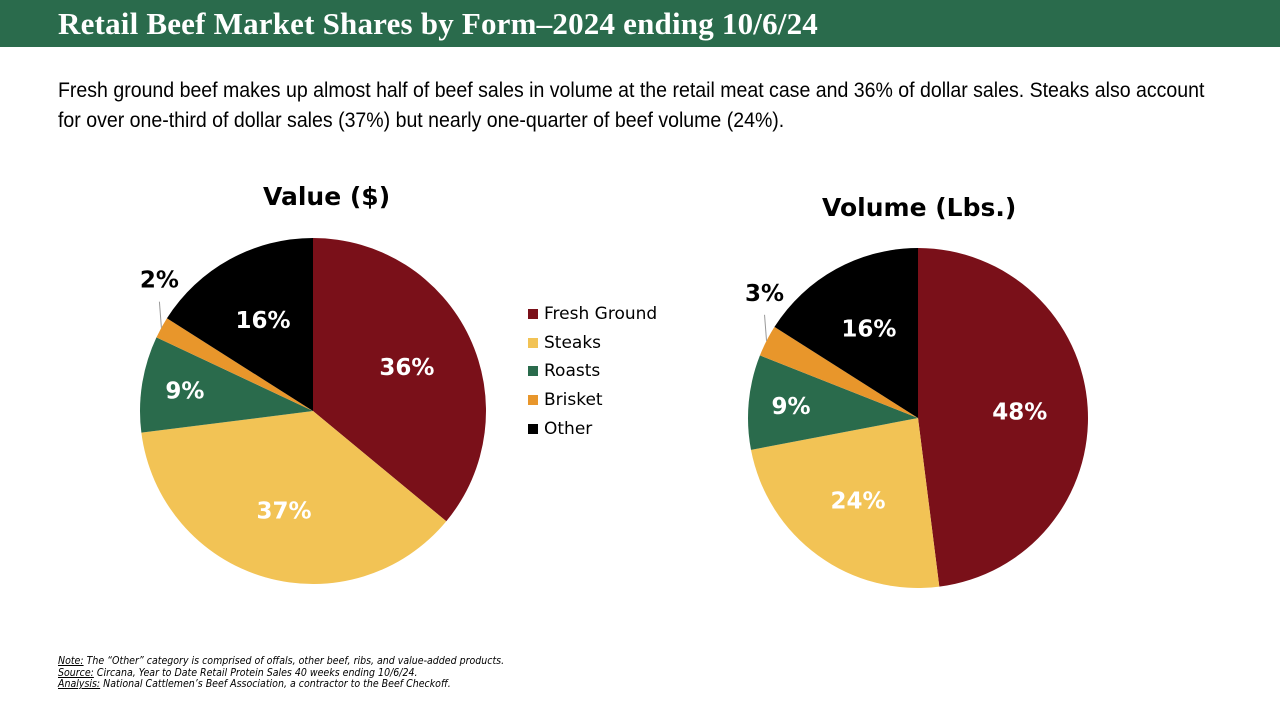 The width and height of the screenshot is (1280, 720). Describe the element at coordinates (572, 371) in the screenshot. I see `legend-label: Roasts` at that location.